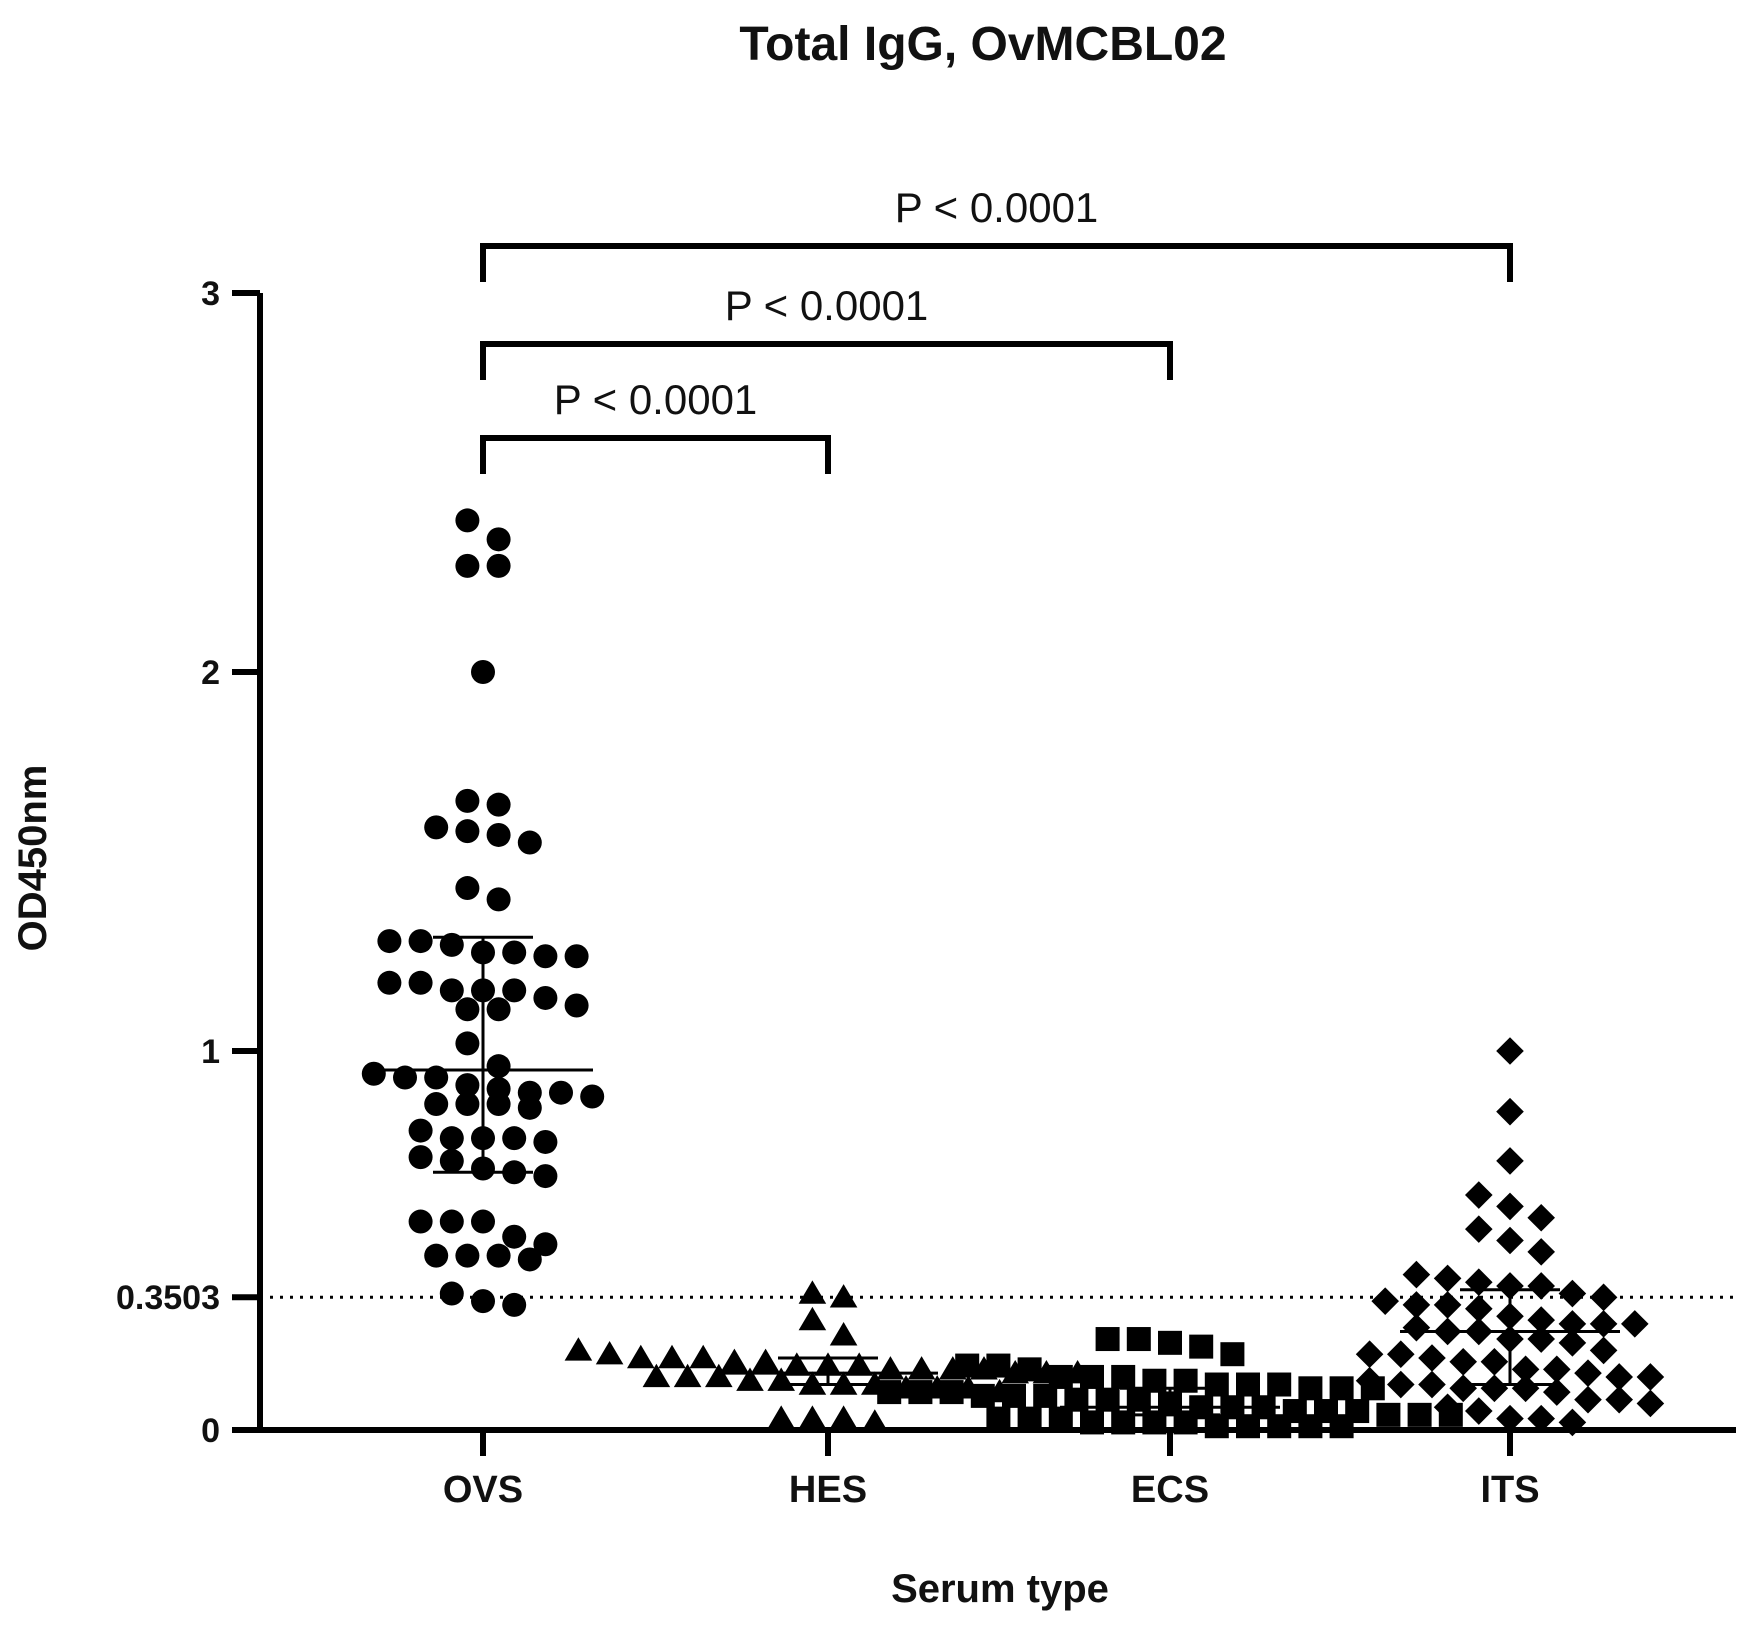 The image size is (1746, 1634). I want to click on x-tick-label: HES, so click(828, 1490).